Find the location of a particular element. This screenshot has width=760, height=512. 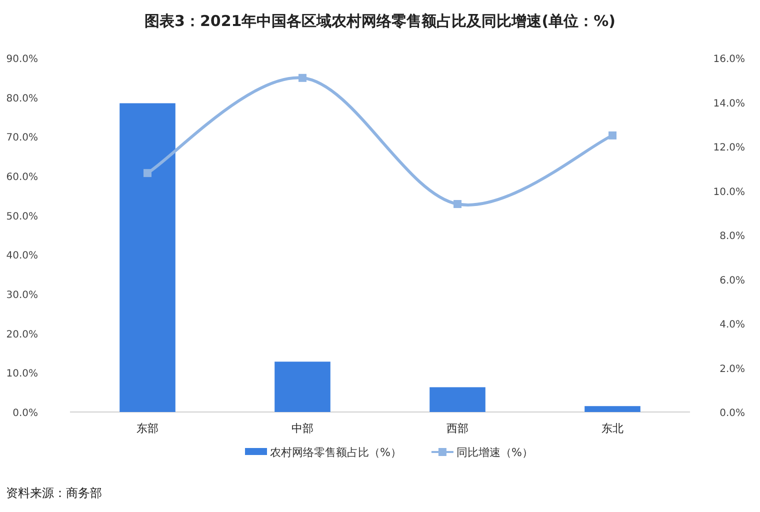

y2-tick-label: 10.0% is located at coordinates (729, 192).